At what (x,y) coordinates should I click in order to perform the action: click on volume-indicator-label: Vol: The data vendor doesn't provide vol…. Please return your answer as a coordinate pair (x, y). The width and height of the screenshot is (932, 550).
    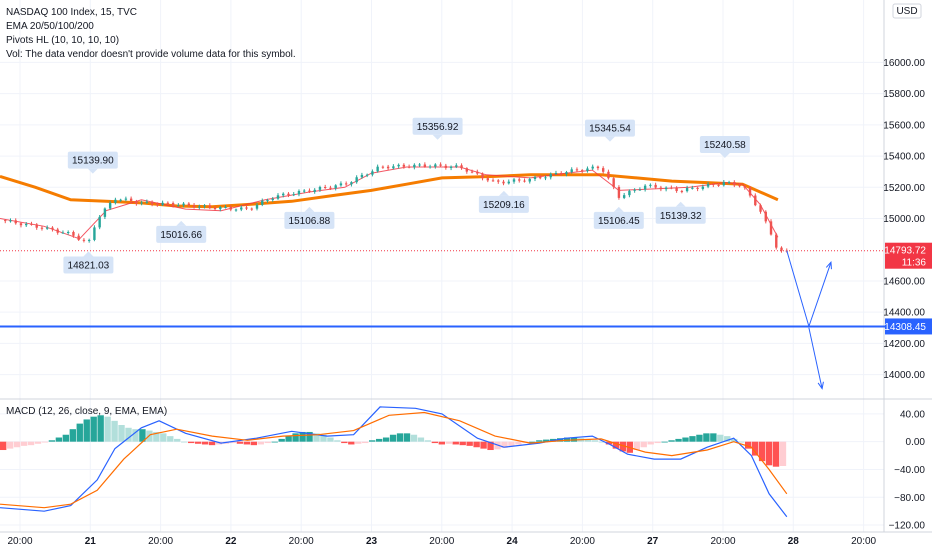
    Looking at the image, I should click on (151, 54).